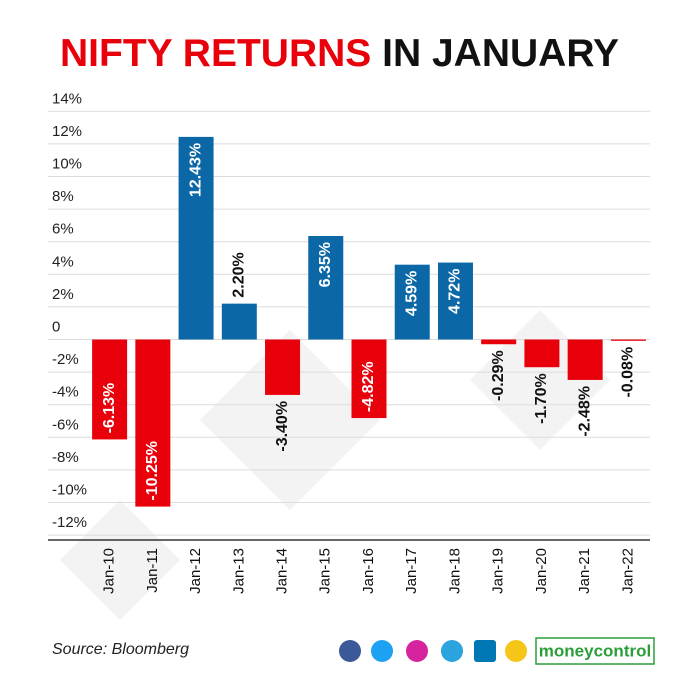 Image resolution: width=700 pixels, height=700 pixels. I want to click on x-tick-label: Jan-12, so click(195, 571).